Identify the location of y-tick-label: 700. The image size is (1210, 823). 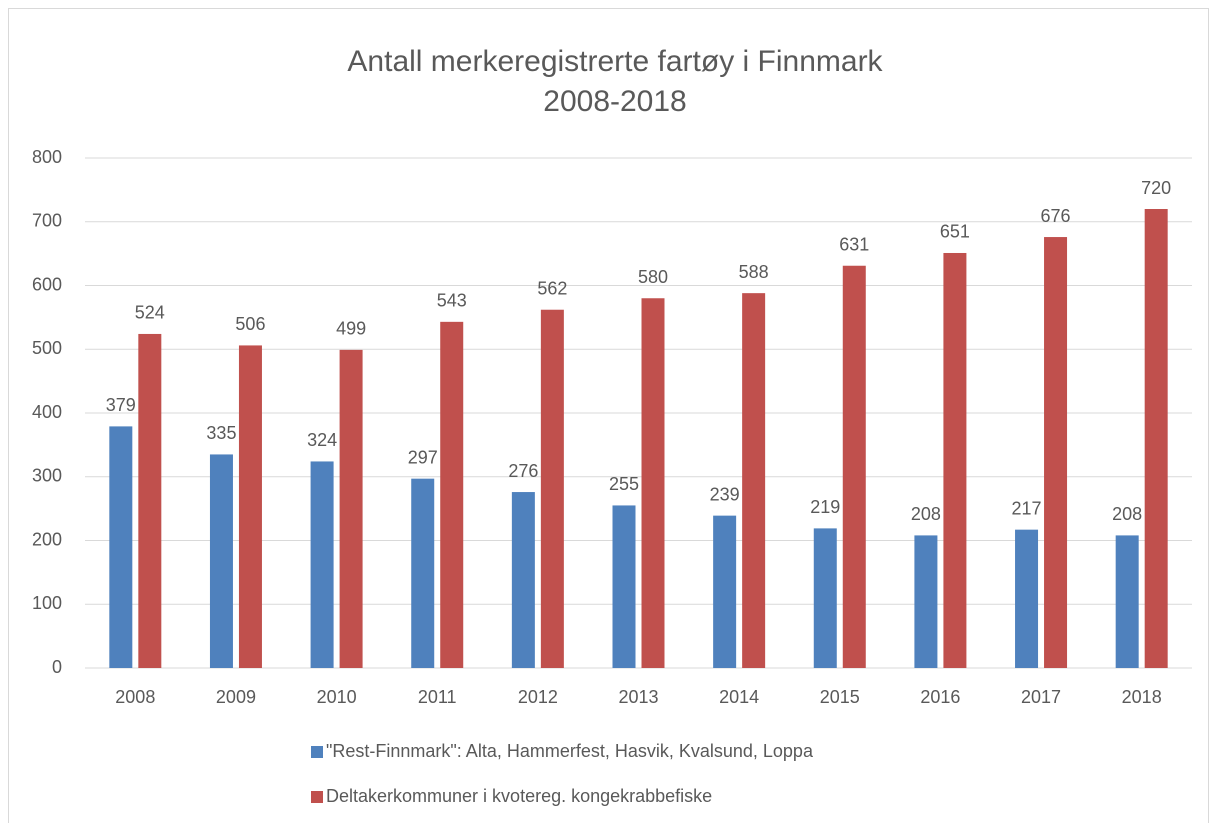
(47, 221).